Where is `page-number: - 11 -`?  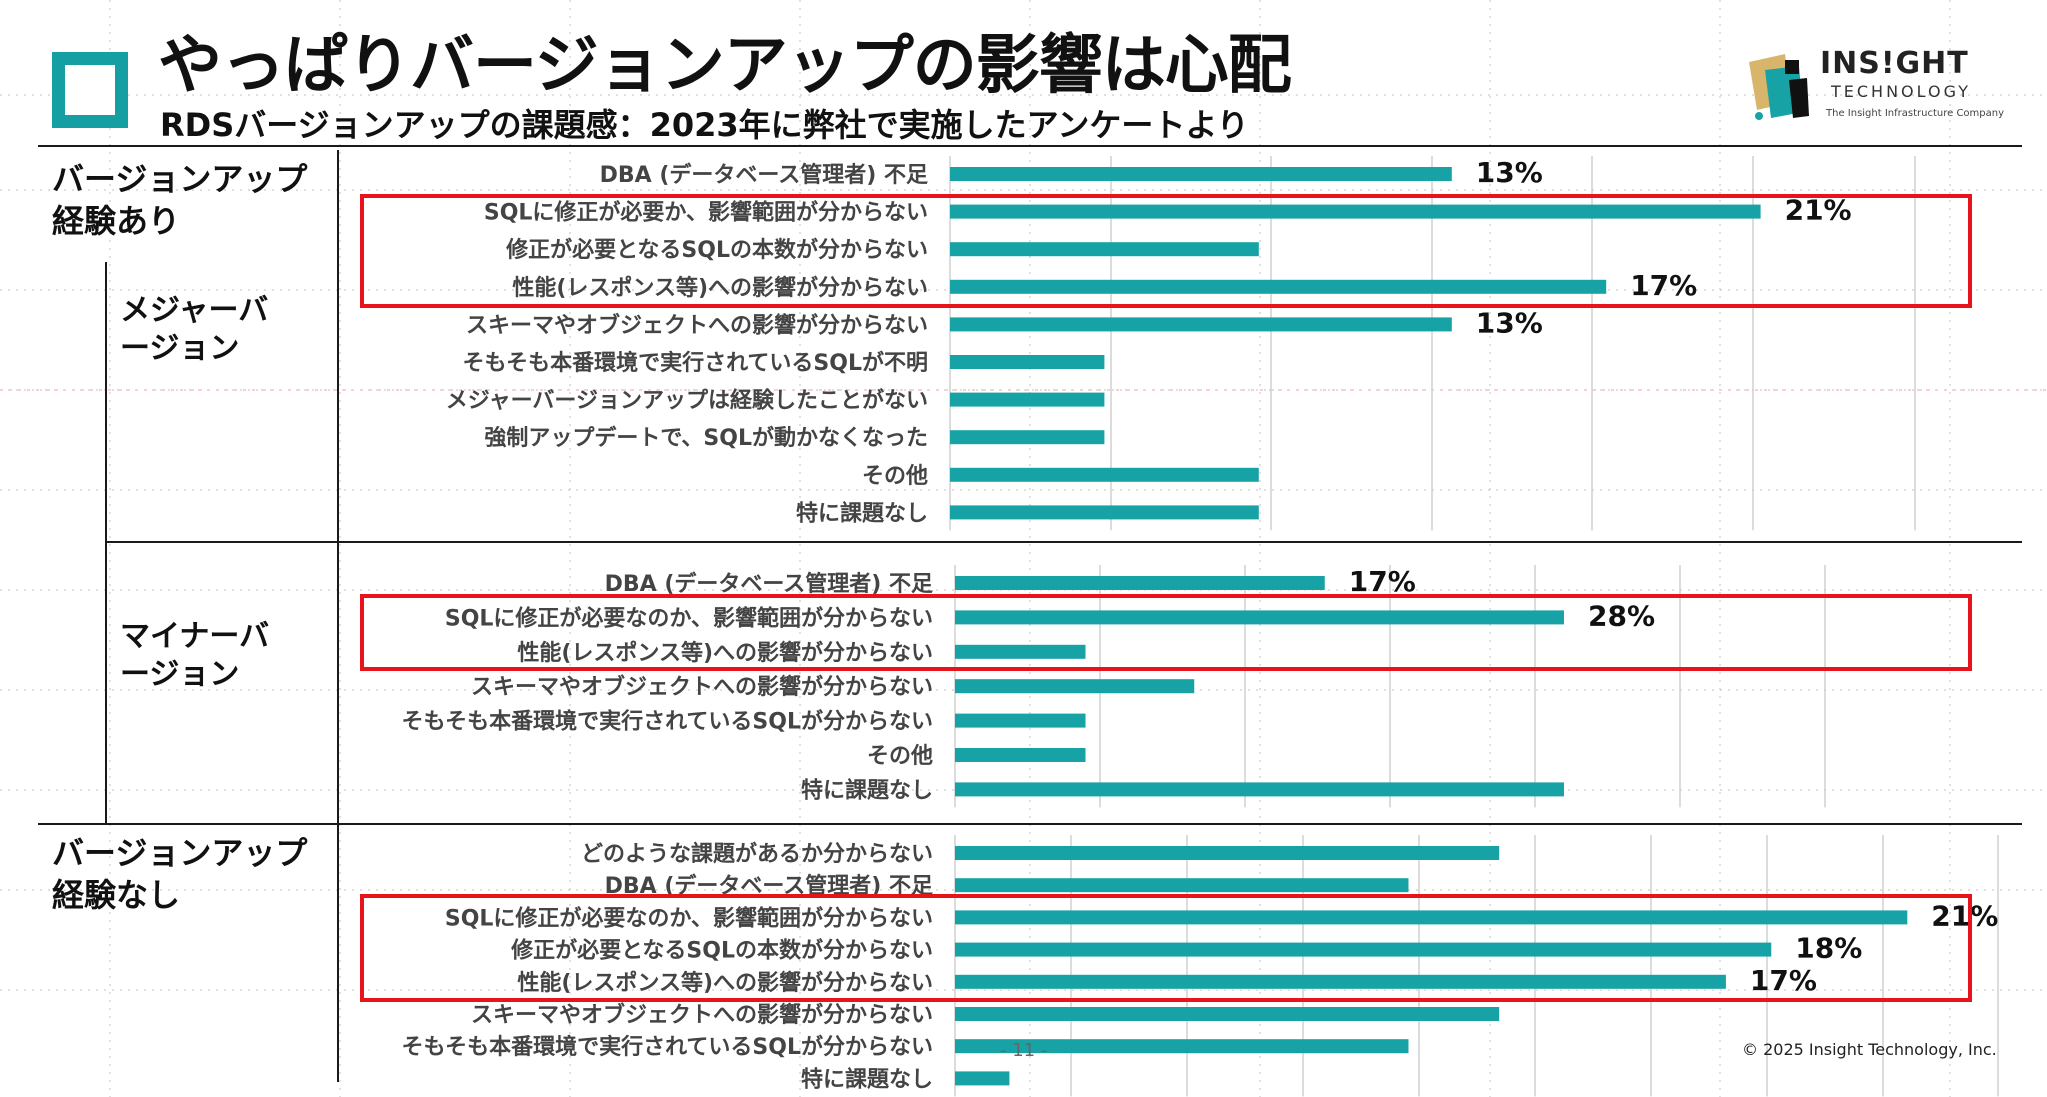 page-number: - 11 - is located at coordinates (1024, 1050).